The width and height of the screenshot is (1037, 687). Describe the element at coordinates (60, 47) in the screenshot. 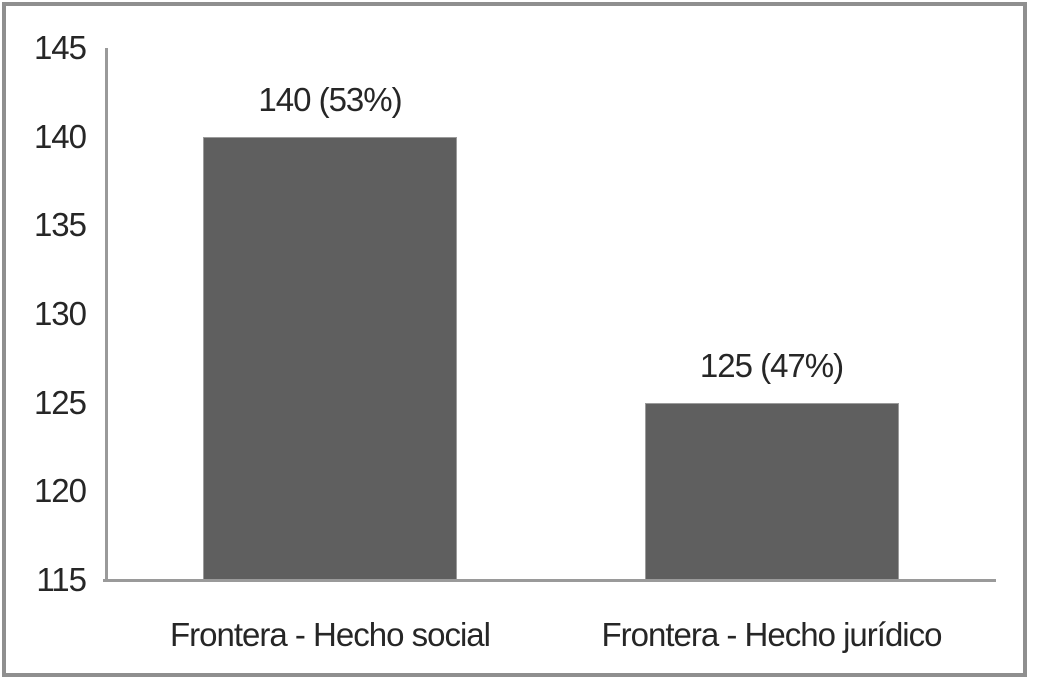

I see `y-tick-label-145: 145` at that location.